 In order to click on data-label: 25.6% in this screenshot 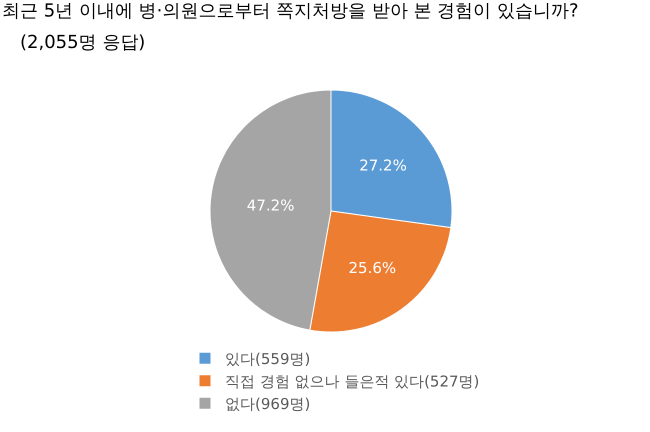, I will do `click(372, 267)`.